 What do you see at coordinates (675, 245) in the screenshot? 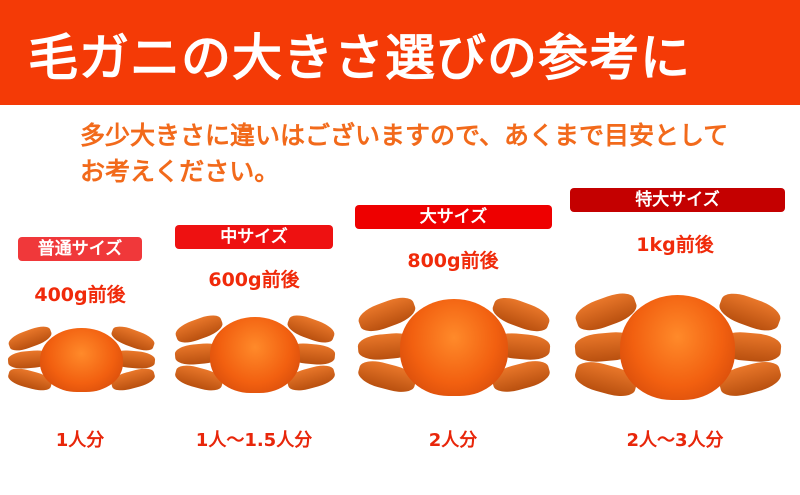
I see `weight-extra-large: 1kg前後` at bounding box center [675, 245].